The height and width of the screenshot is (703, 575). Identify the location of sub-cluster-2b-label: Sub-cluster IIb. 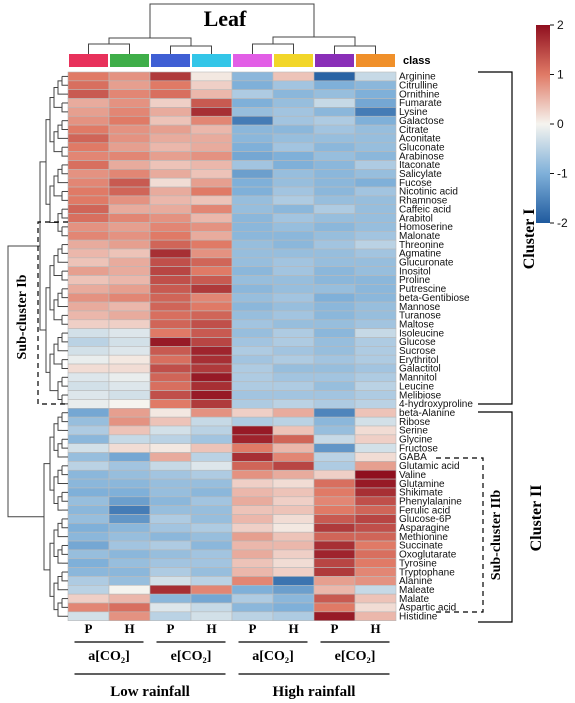
(496, 535).